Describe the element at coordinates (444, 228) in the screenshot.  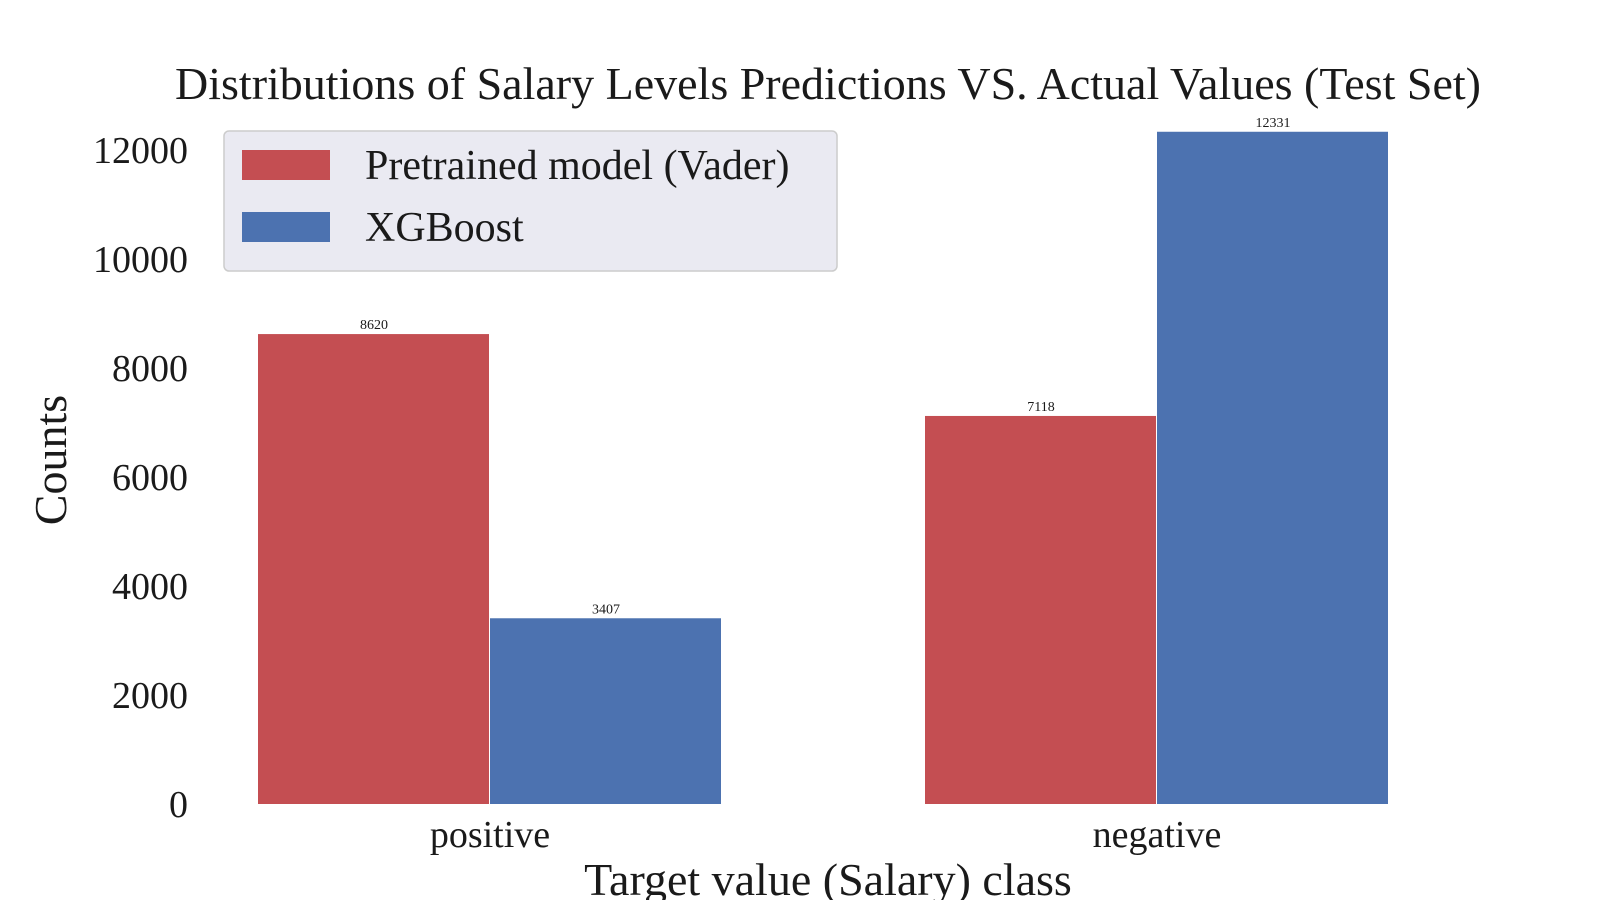
I see `legend-label: XGBoost` at that location.